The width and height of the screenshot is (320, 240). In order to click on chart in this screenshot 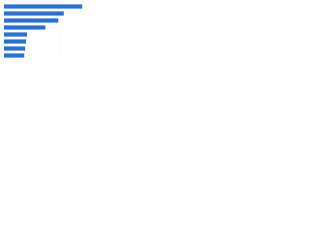, I will do `click(50, 35)`.